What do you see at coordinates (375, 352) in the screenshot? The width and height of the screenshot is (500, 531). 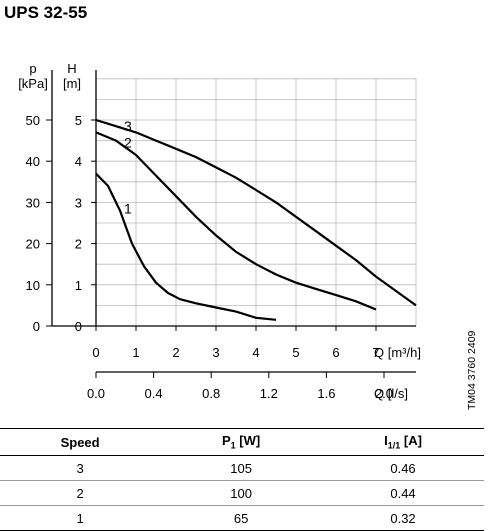 I see `x-tick-label-m3h: 7` at bounding box center [375, 352].